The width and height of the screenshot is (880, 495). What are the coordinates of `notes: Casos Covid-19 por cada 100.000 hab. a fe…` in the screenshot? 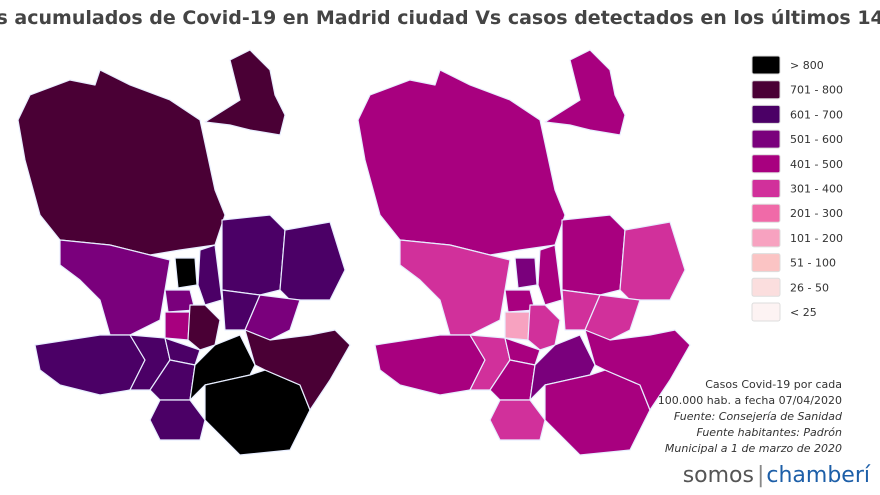 It's located at (750, 416).